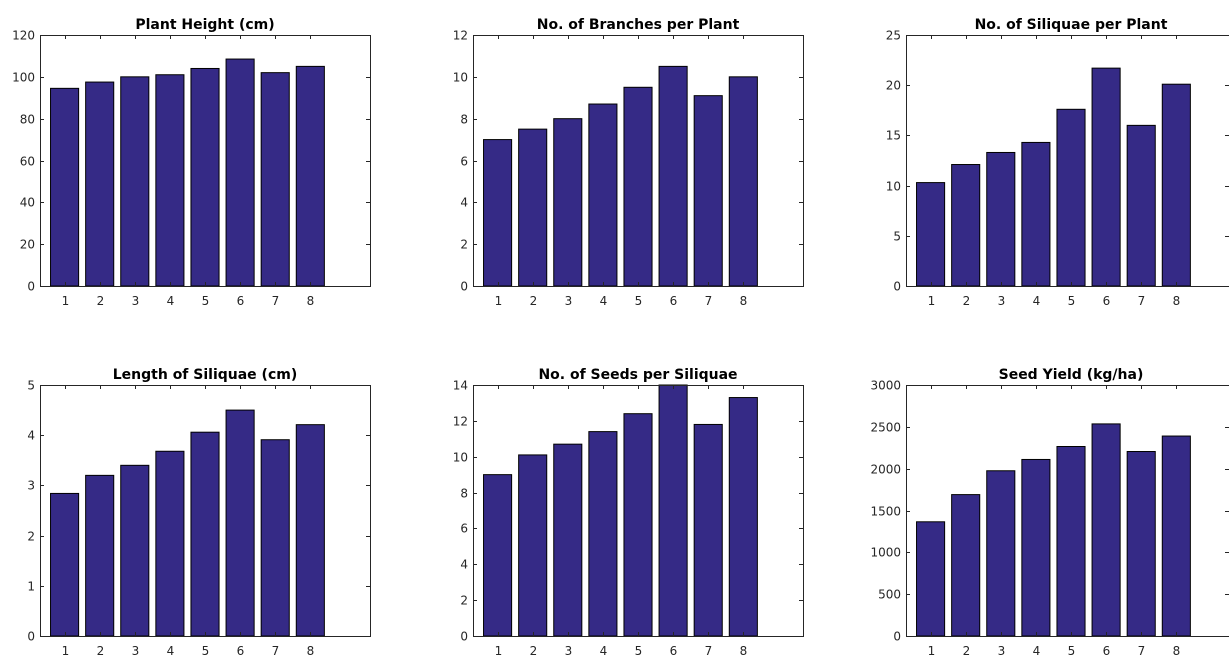 Image resolution: width=1229 pixels, height=659 pixels. I want to click on y-tick-label: 500, so click(889, 595).